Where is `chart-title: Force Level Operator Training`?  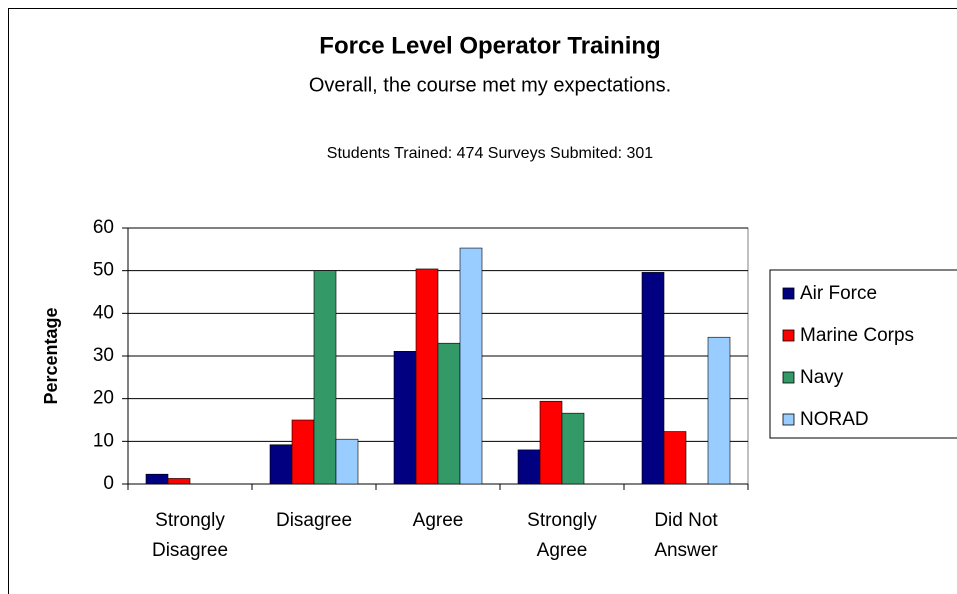
chart-title: Force Level Operator Training is located at coordinates (489, 45).